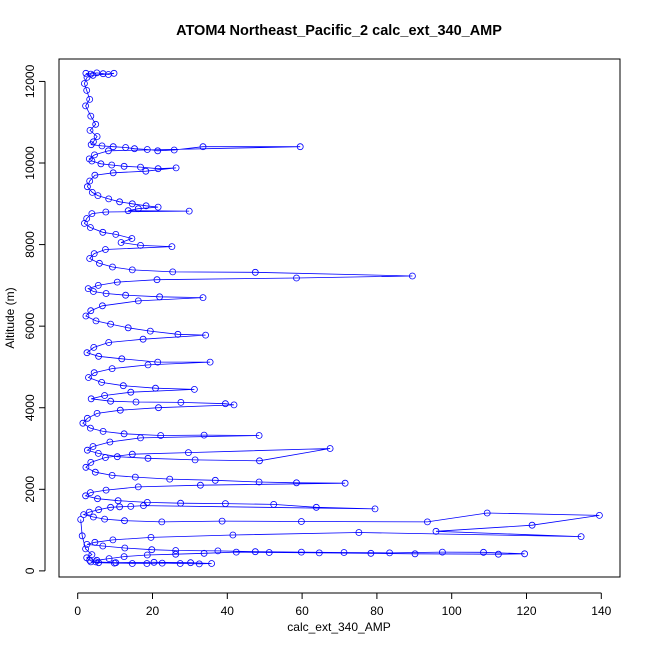  I want to click on y-tick-label: 2000, so click(30, 489).